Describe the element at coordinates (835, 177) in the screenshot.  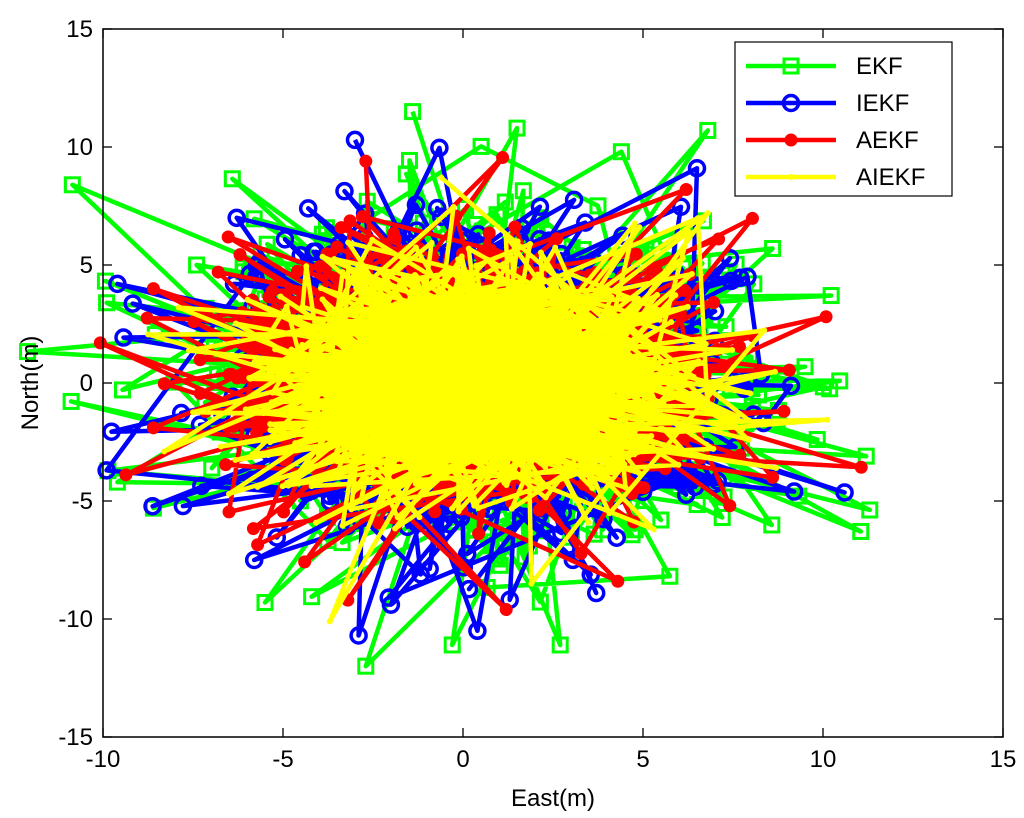
I see `legend-entry-aiekf: AIEKF` at that location.